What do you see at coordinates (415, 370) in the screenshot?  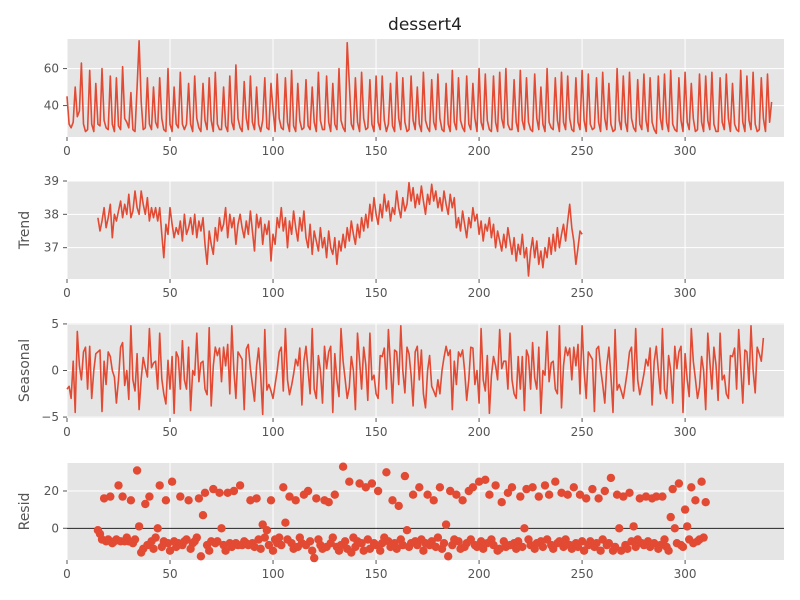 I see `seasonal-series-line` at bounding box center [415, 370].